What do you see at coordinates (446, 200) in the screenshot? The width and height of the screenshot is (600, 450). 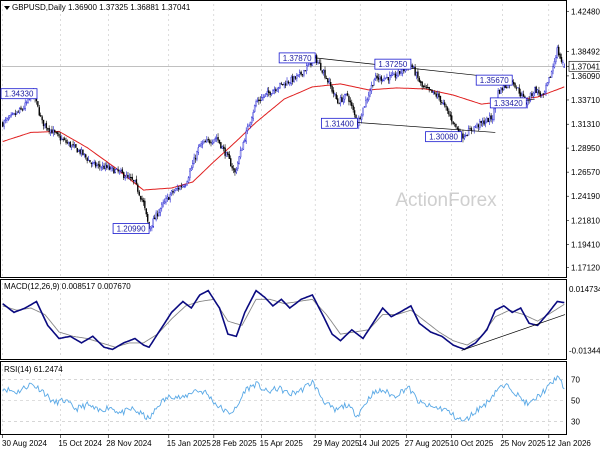 I see `watermark-layer: ActionForex` at bounding box center [446, 200].